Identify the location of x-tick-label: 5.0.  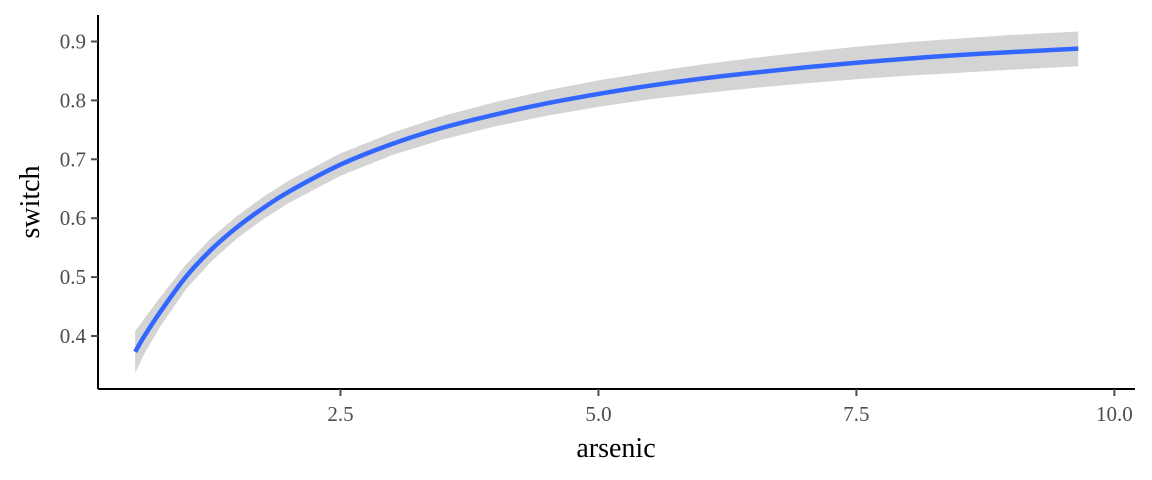
(598, 414).